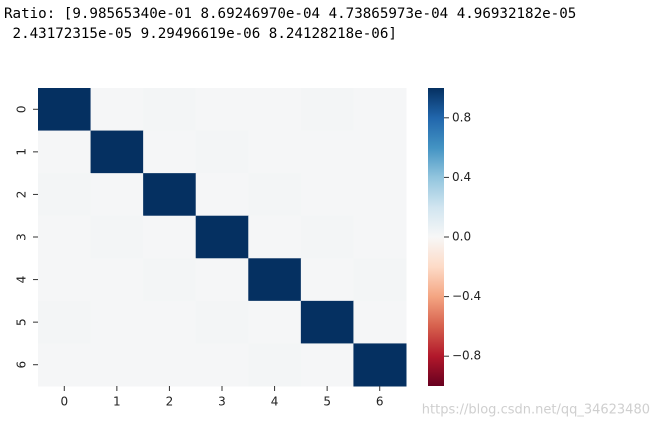 The height and width of the screenshot is (426, 659). I want to click on x-tick-label: 4, so click(275, 402).